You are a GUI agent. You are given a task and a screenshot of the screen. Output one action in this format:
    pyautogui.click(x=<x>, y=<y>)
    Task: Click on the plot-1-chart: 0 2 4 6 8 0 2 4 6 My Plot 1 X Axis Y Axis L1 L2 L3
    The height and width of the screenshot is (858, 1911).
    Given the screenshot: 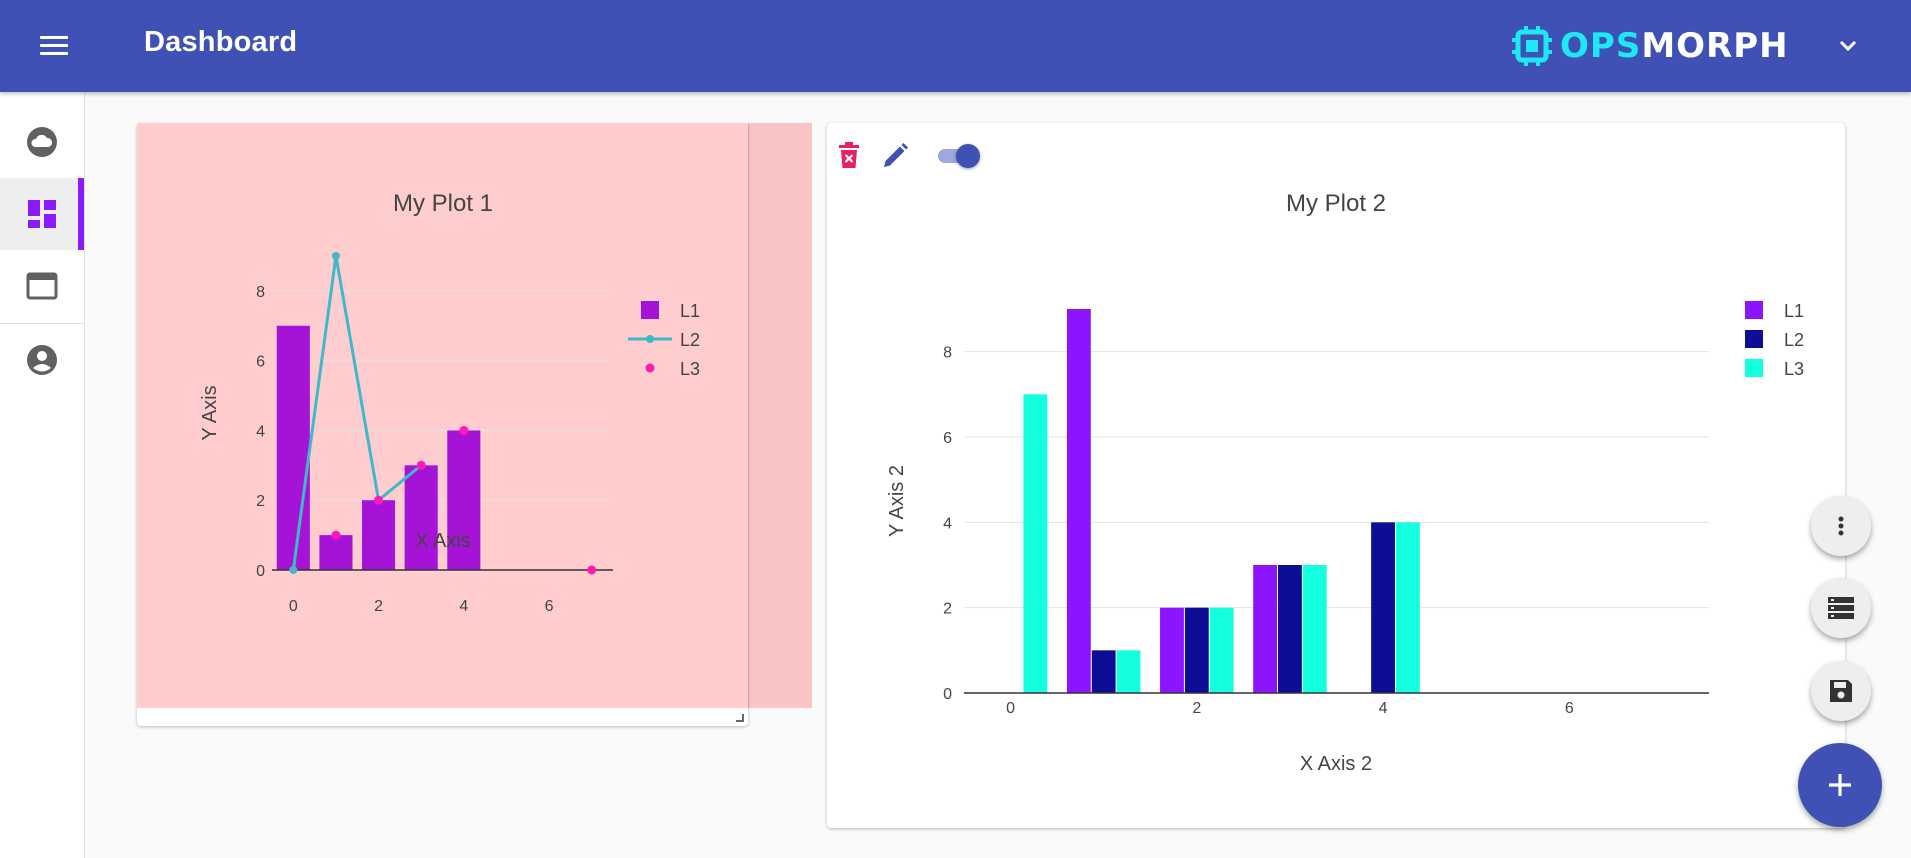 What is the action you would take?
    pyautogui.click(x=449, y=402)
    